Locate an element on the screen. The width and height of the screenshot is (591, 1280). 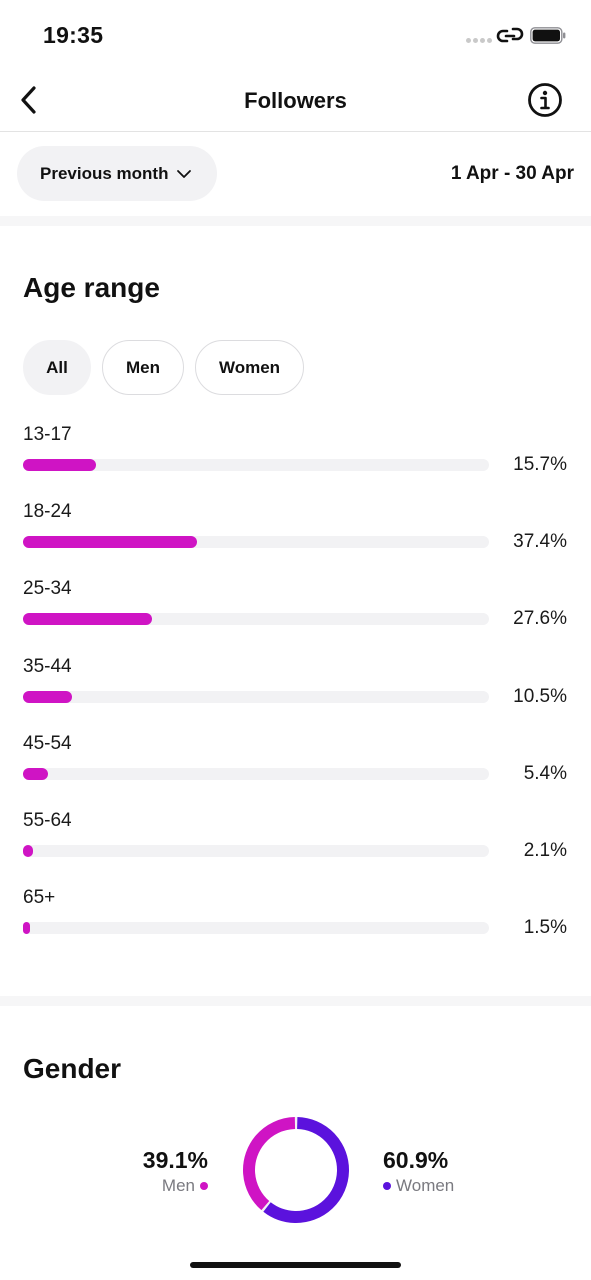
tab-women: Women is located at coordinates (249, 367).